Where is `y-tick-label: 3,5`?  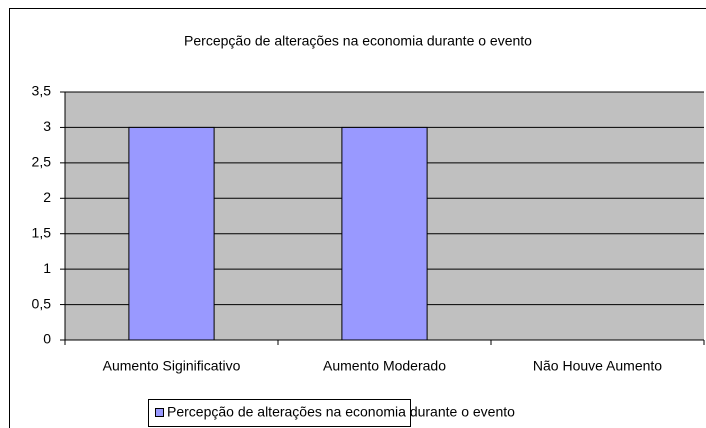 y-tick-label: 3,5 is located at coordinates (42, 91).